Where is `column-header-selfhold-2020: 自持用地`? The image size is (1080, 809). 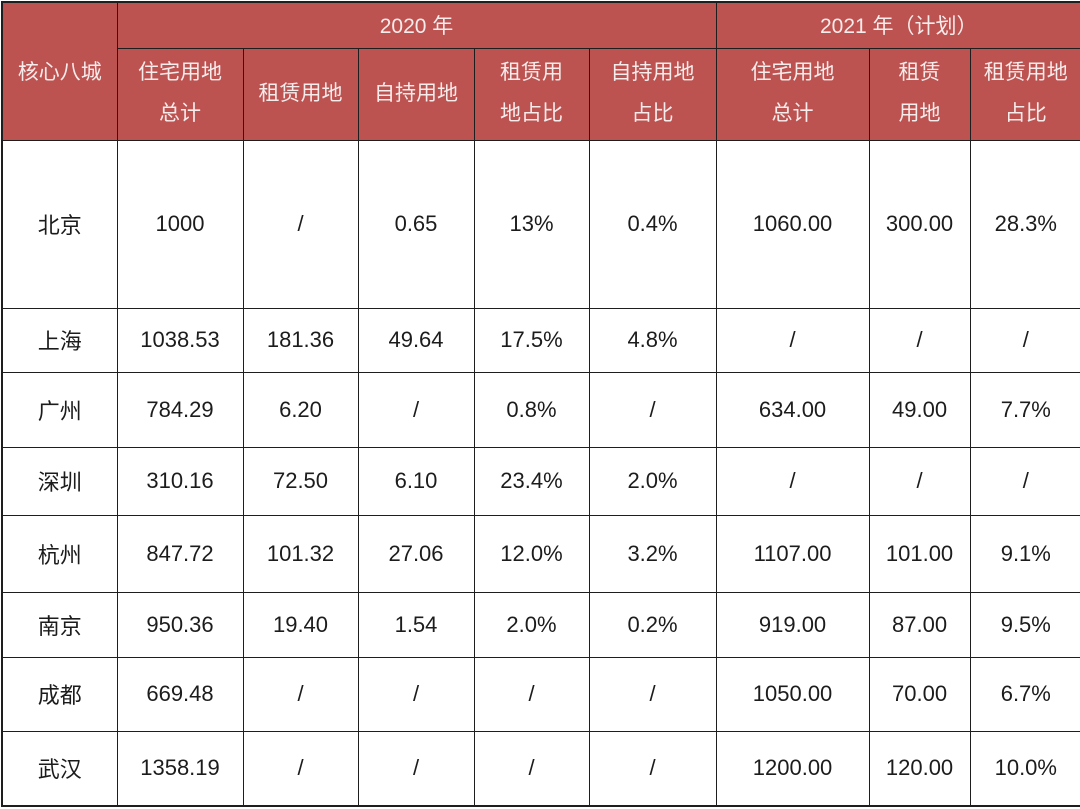 column-header-selfhold-2020: 自持用地 is located at coordinates (416, 94).